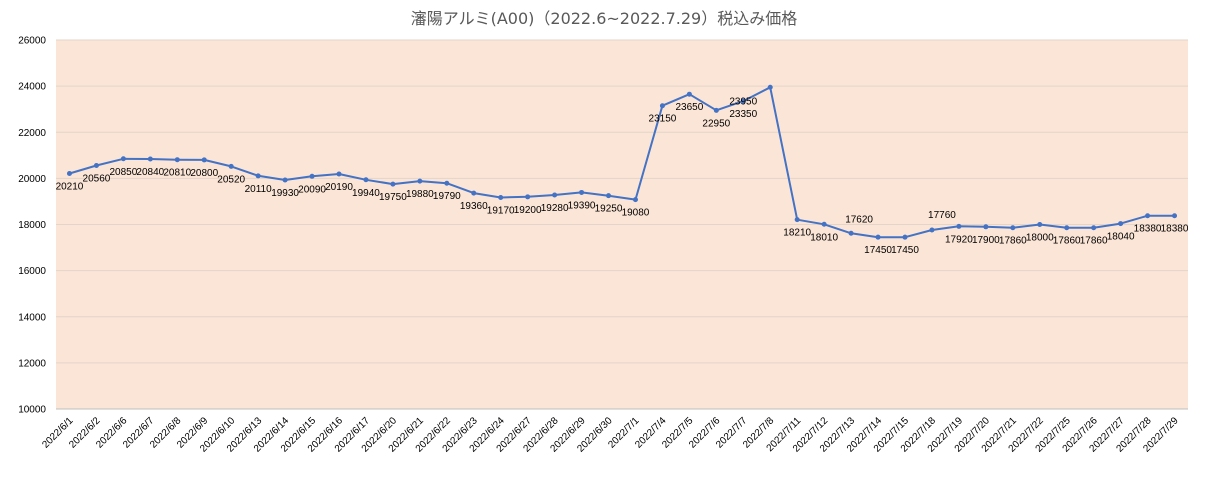 This screenshot has width=1208, height=478. I want to click on data-label: 19930, so click(285, 193).